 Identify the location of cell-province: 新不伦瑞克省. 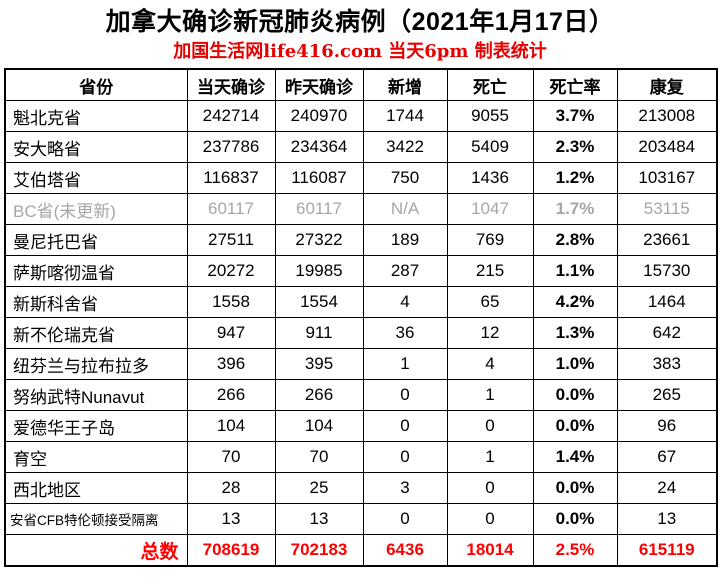
(96, 333).